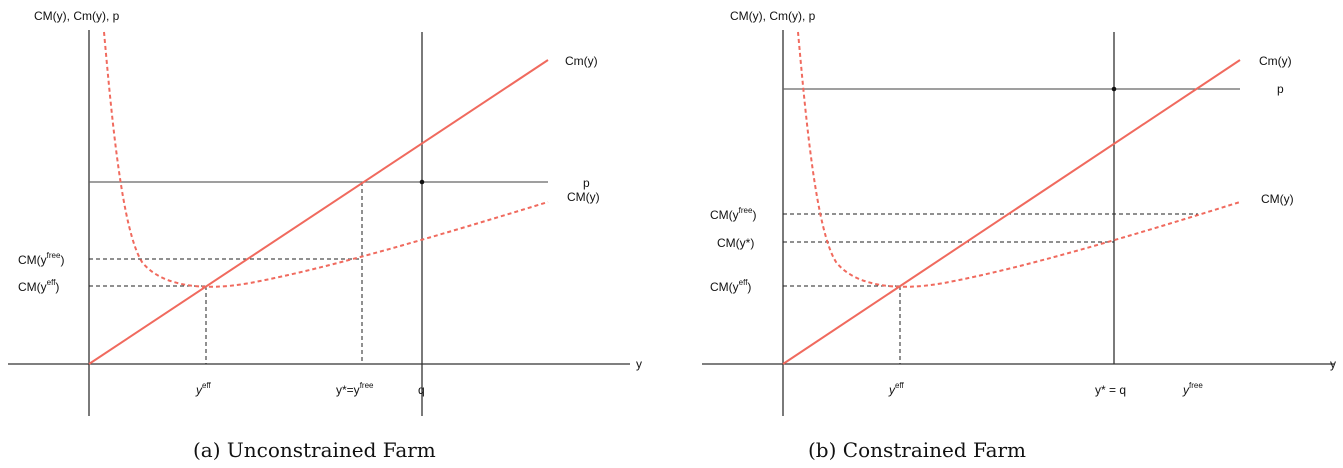 This screenshot has height=468, width=1343. Describe the element at coordinates (1280, 89) in the screenshot. I see `b-price-label: p` at that location.